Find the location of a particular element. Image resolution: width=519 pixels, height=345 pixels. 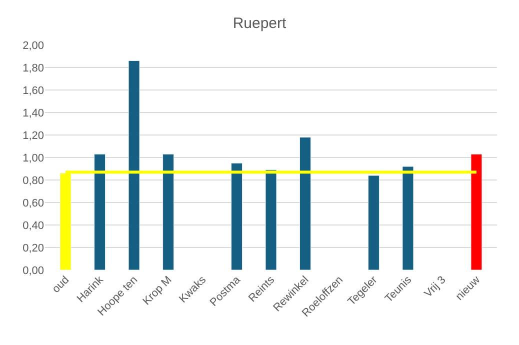

y-tick-label: 0,80 is located at coordinates (33, 180).